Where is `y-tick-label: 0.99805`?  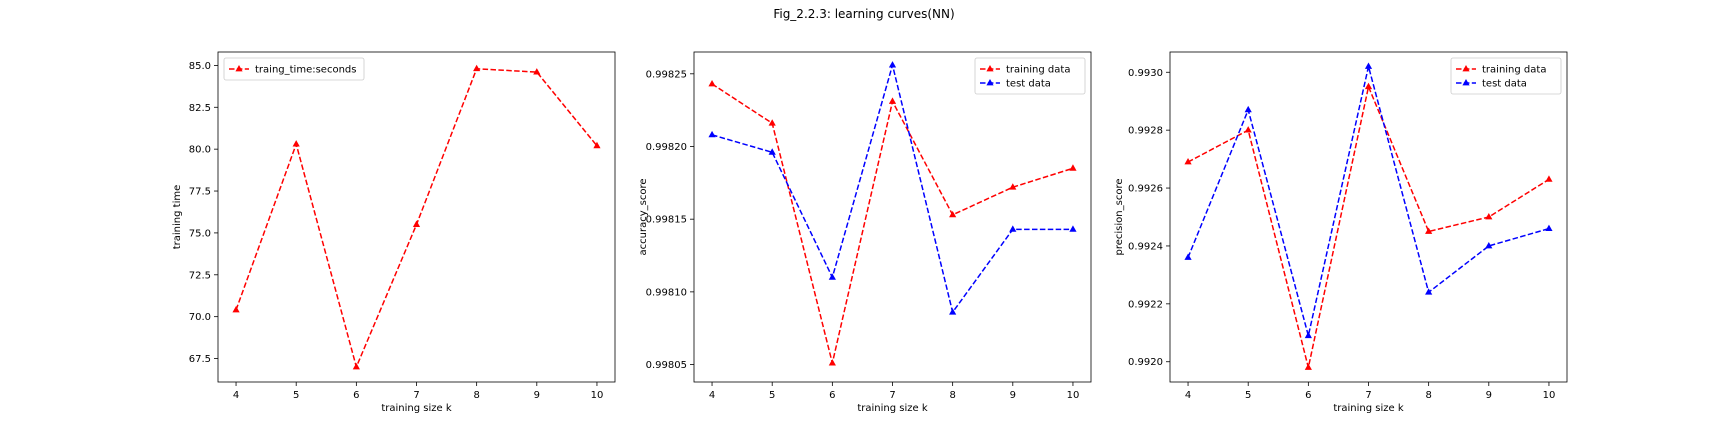 y-tick-label: 0.99805 is located at coordinates (666, 365).